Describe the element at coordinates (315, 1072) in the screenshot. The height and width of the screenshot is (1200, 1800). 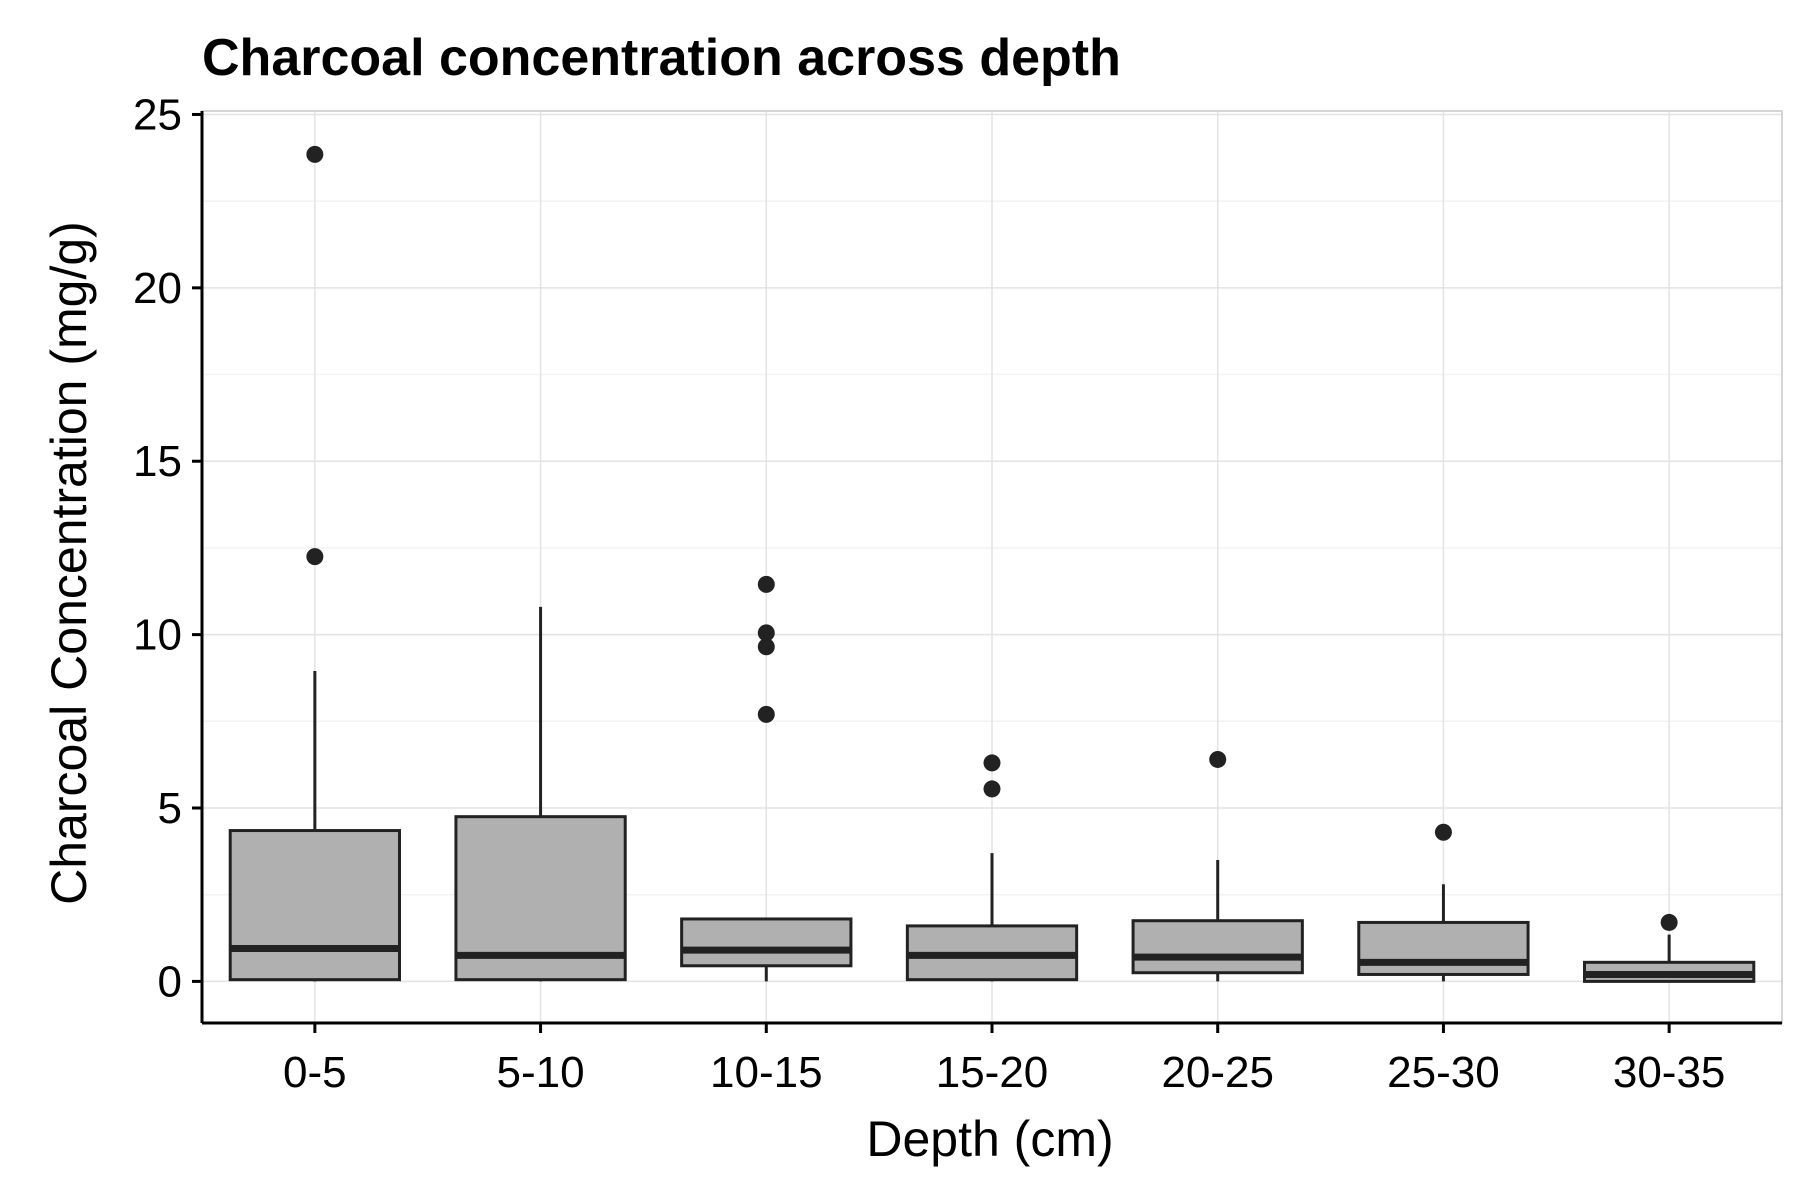
I see `x-tick-label: 0-5` at that location.